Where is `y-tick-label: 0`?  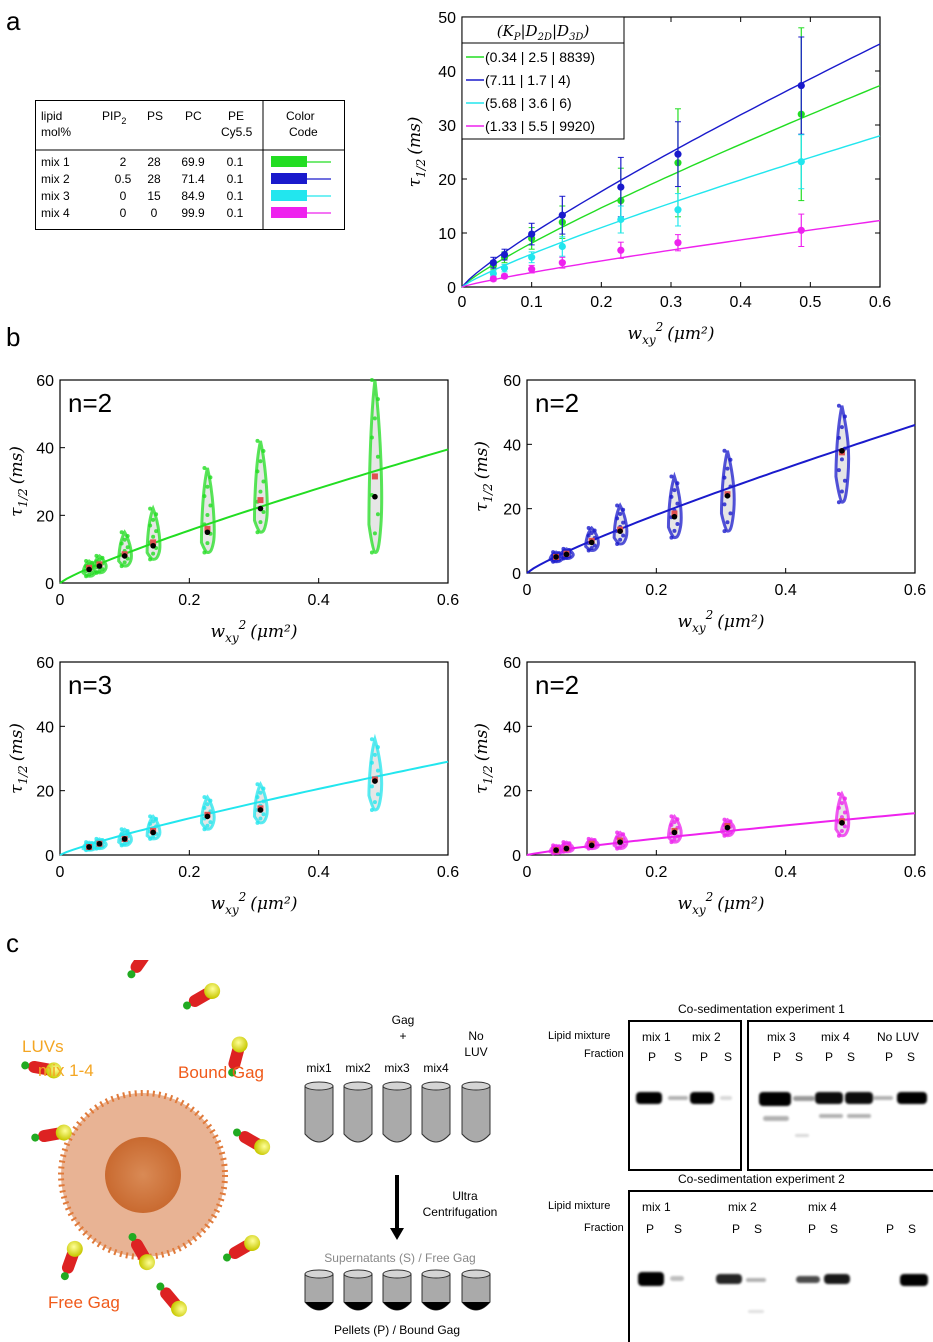
y-tick-label: 0 is located at coordinates (451, 288).